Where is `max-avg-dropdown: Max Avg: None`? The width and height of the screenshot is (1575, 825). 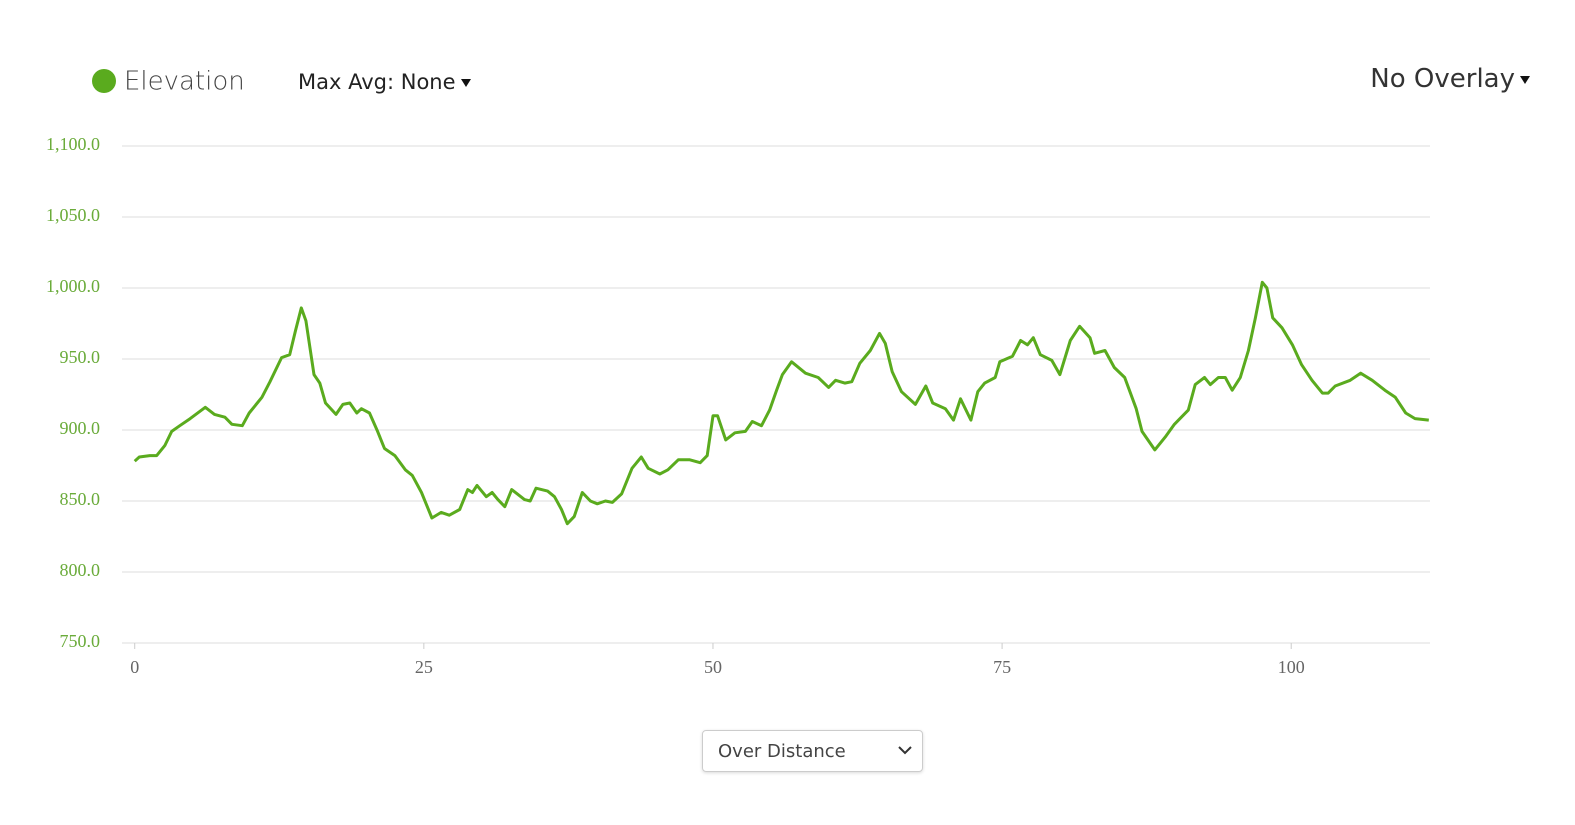 max-avg-dropdown: Max Avg: None is located at coordinates (384, 82).